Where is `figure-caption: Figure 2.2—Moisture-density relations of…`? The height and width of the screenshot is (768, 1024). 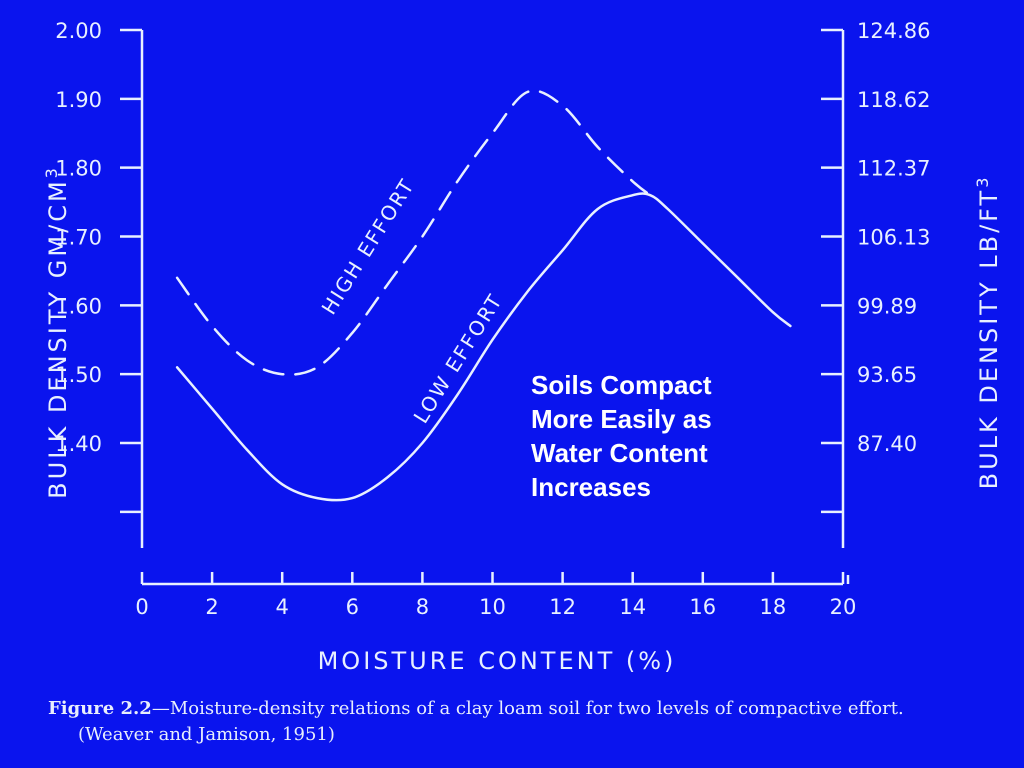 figure-caption: Figure 2.2—Moisture-density relations of… is located at coordinates (533, 722).